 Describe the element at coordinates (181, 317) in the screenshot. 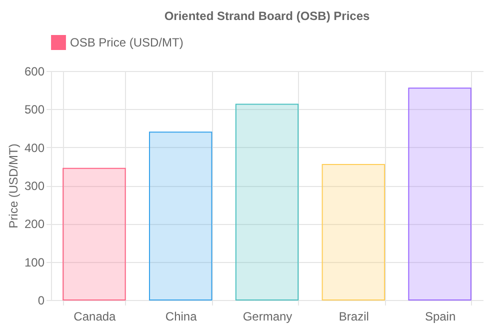

I see `x-tick-label: China` at that location.